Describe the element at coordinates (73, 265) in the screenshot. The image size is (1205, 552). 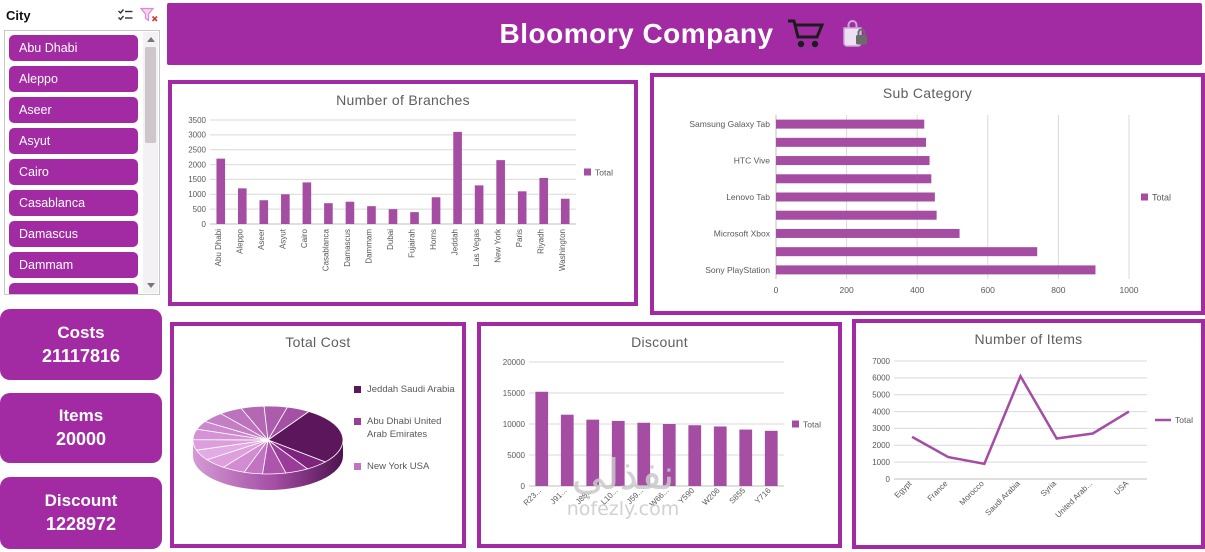
I see `city-item-dammam: Dammam` at that location.